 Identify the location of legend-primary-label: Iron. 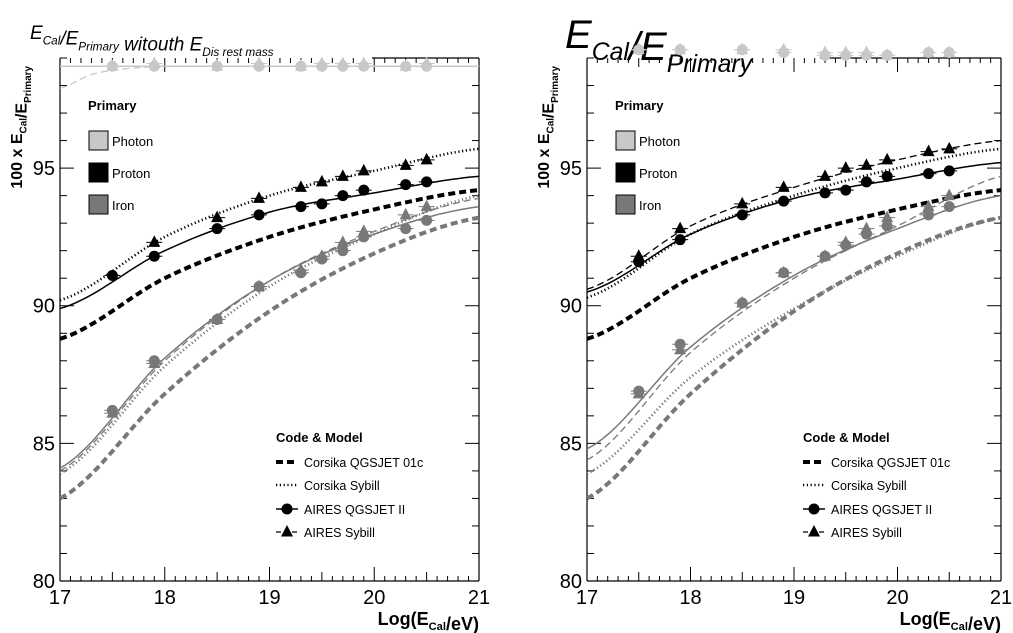
(123, 205).